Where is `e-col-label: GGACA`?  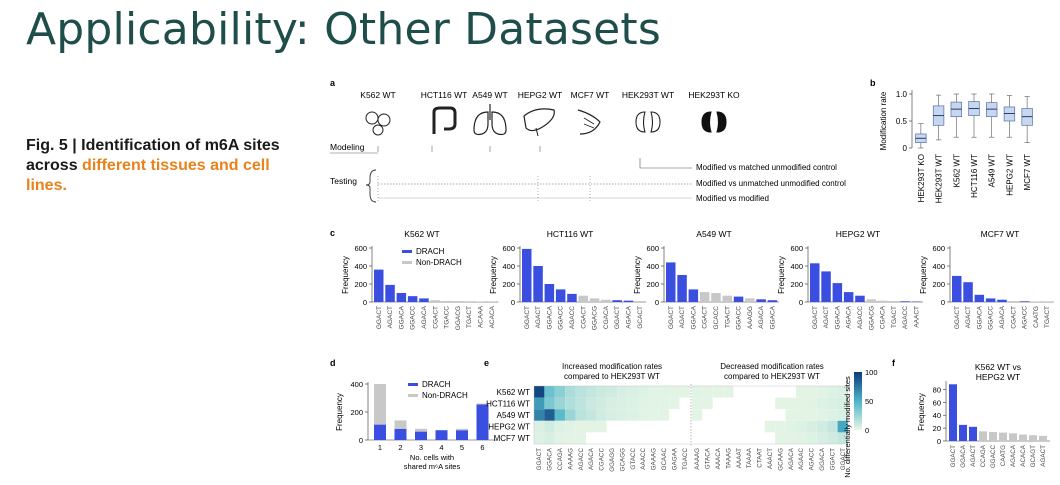
e-col-label: GGACA is located at coordinates (550, 459).